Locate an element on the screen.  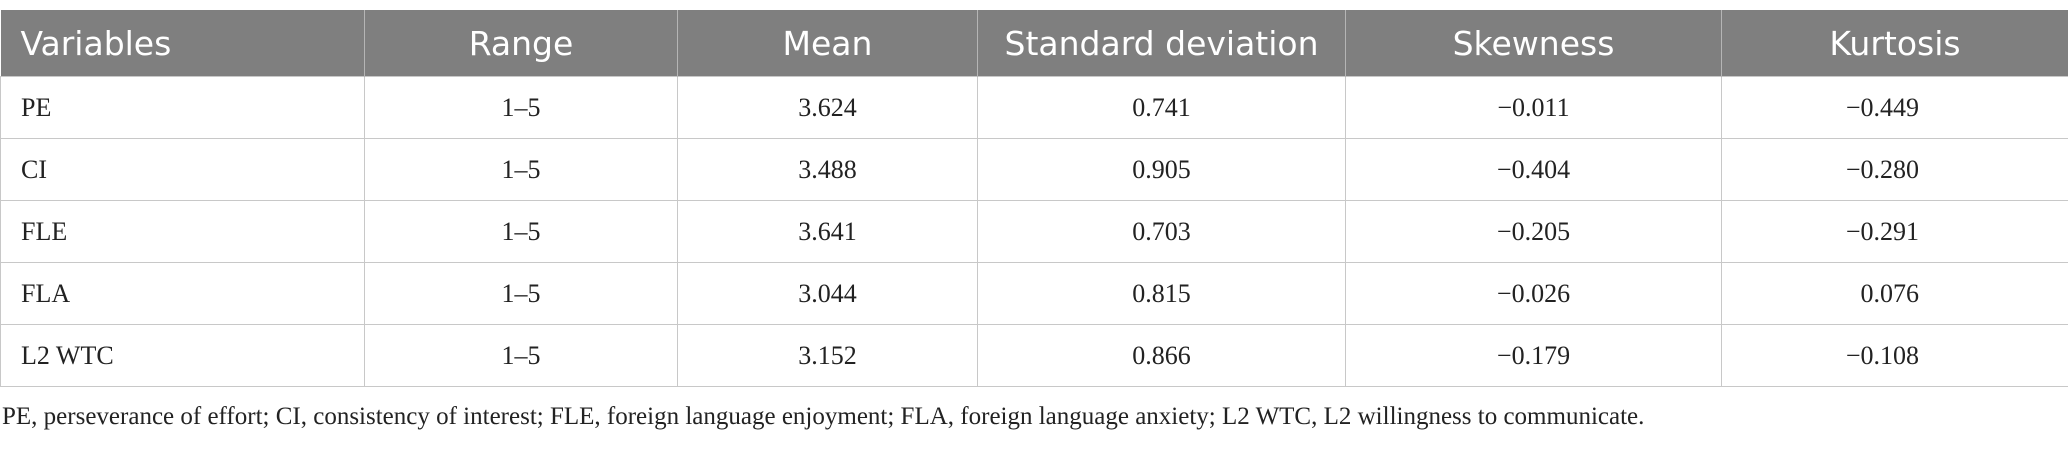
table-cell: 3.641 is located at coordinates (828, 232).